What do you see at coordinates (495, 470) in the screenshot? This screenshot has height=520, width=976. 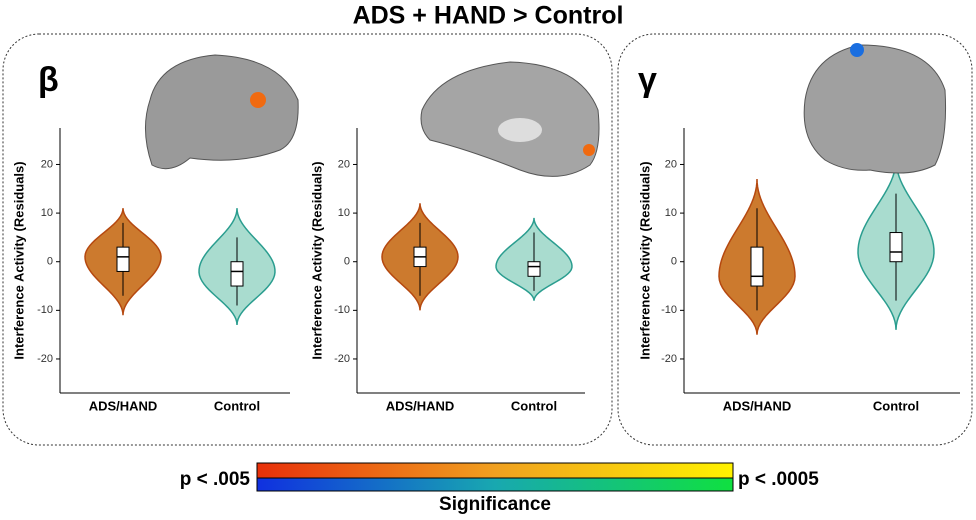 I see `colorbar-warm` at bounding box center [495, 470].